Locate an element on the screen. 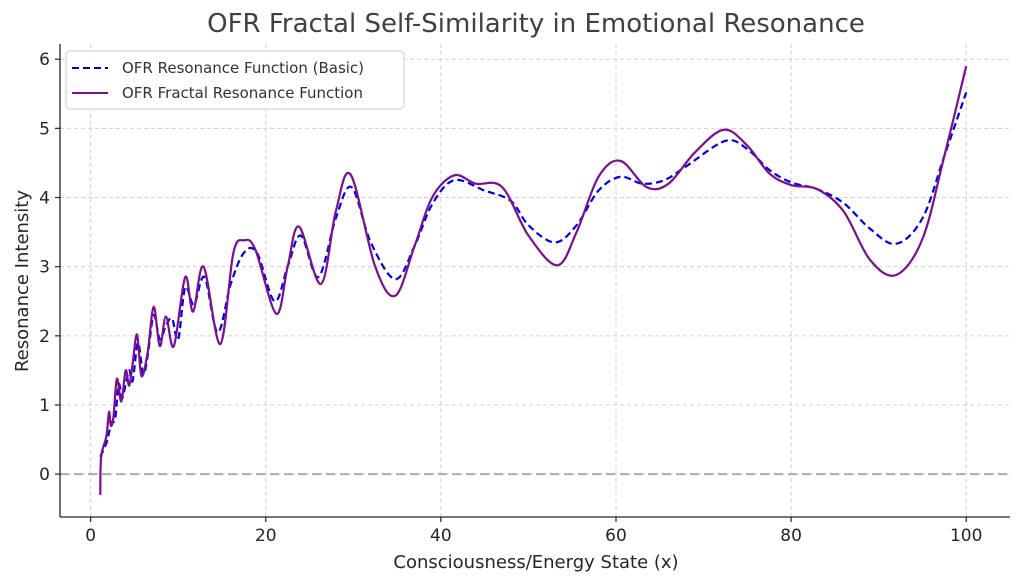  x-tick-label: 40 is located at coordinates (441, 536).